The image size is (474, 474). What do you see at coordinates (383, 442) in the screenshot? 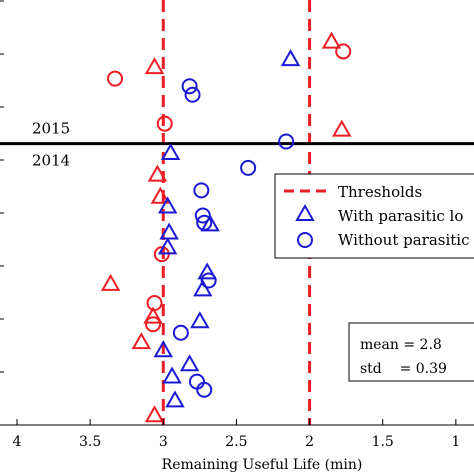
I see `x-tick-label-5: 1.5` at bounding box center [383, 442].